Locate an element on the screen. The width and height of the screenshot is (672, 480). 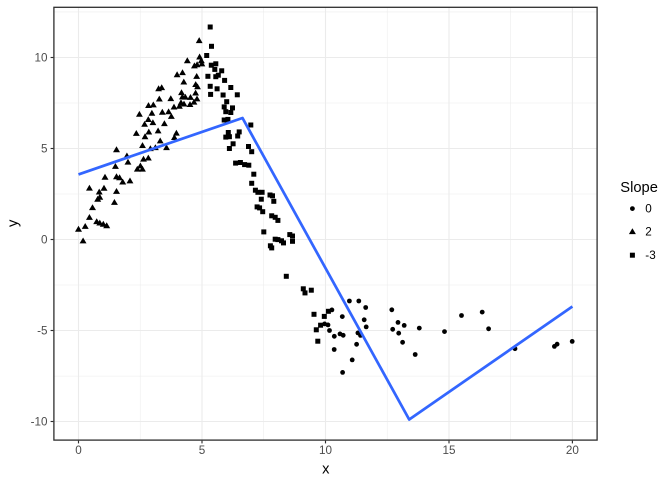
svg-text: Slope is located at coordinates (639, 188).